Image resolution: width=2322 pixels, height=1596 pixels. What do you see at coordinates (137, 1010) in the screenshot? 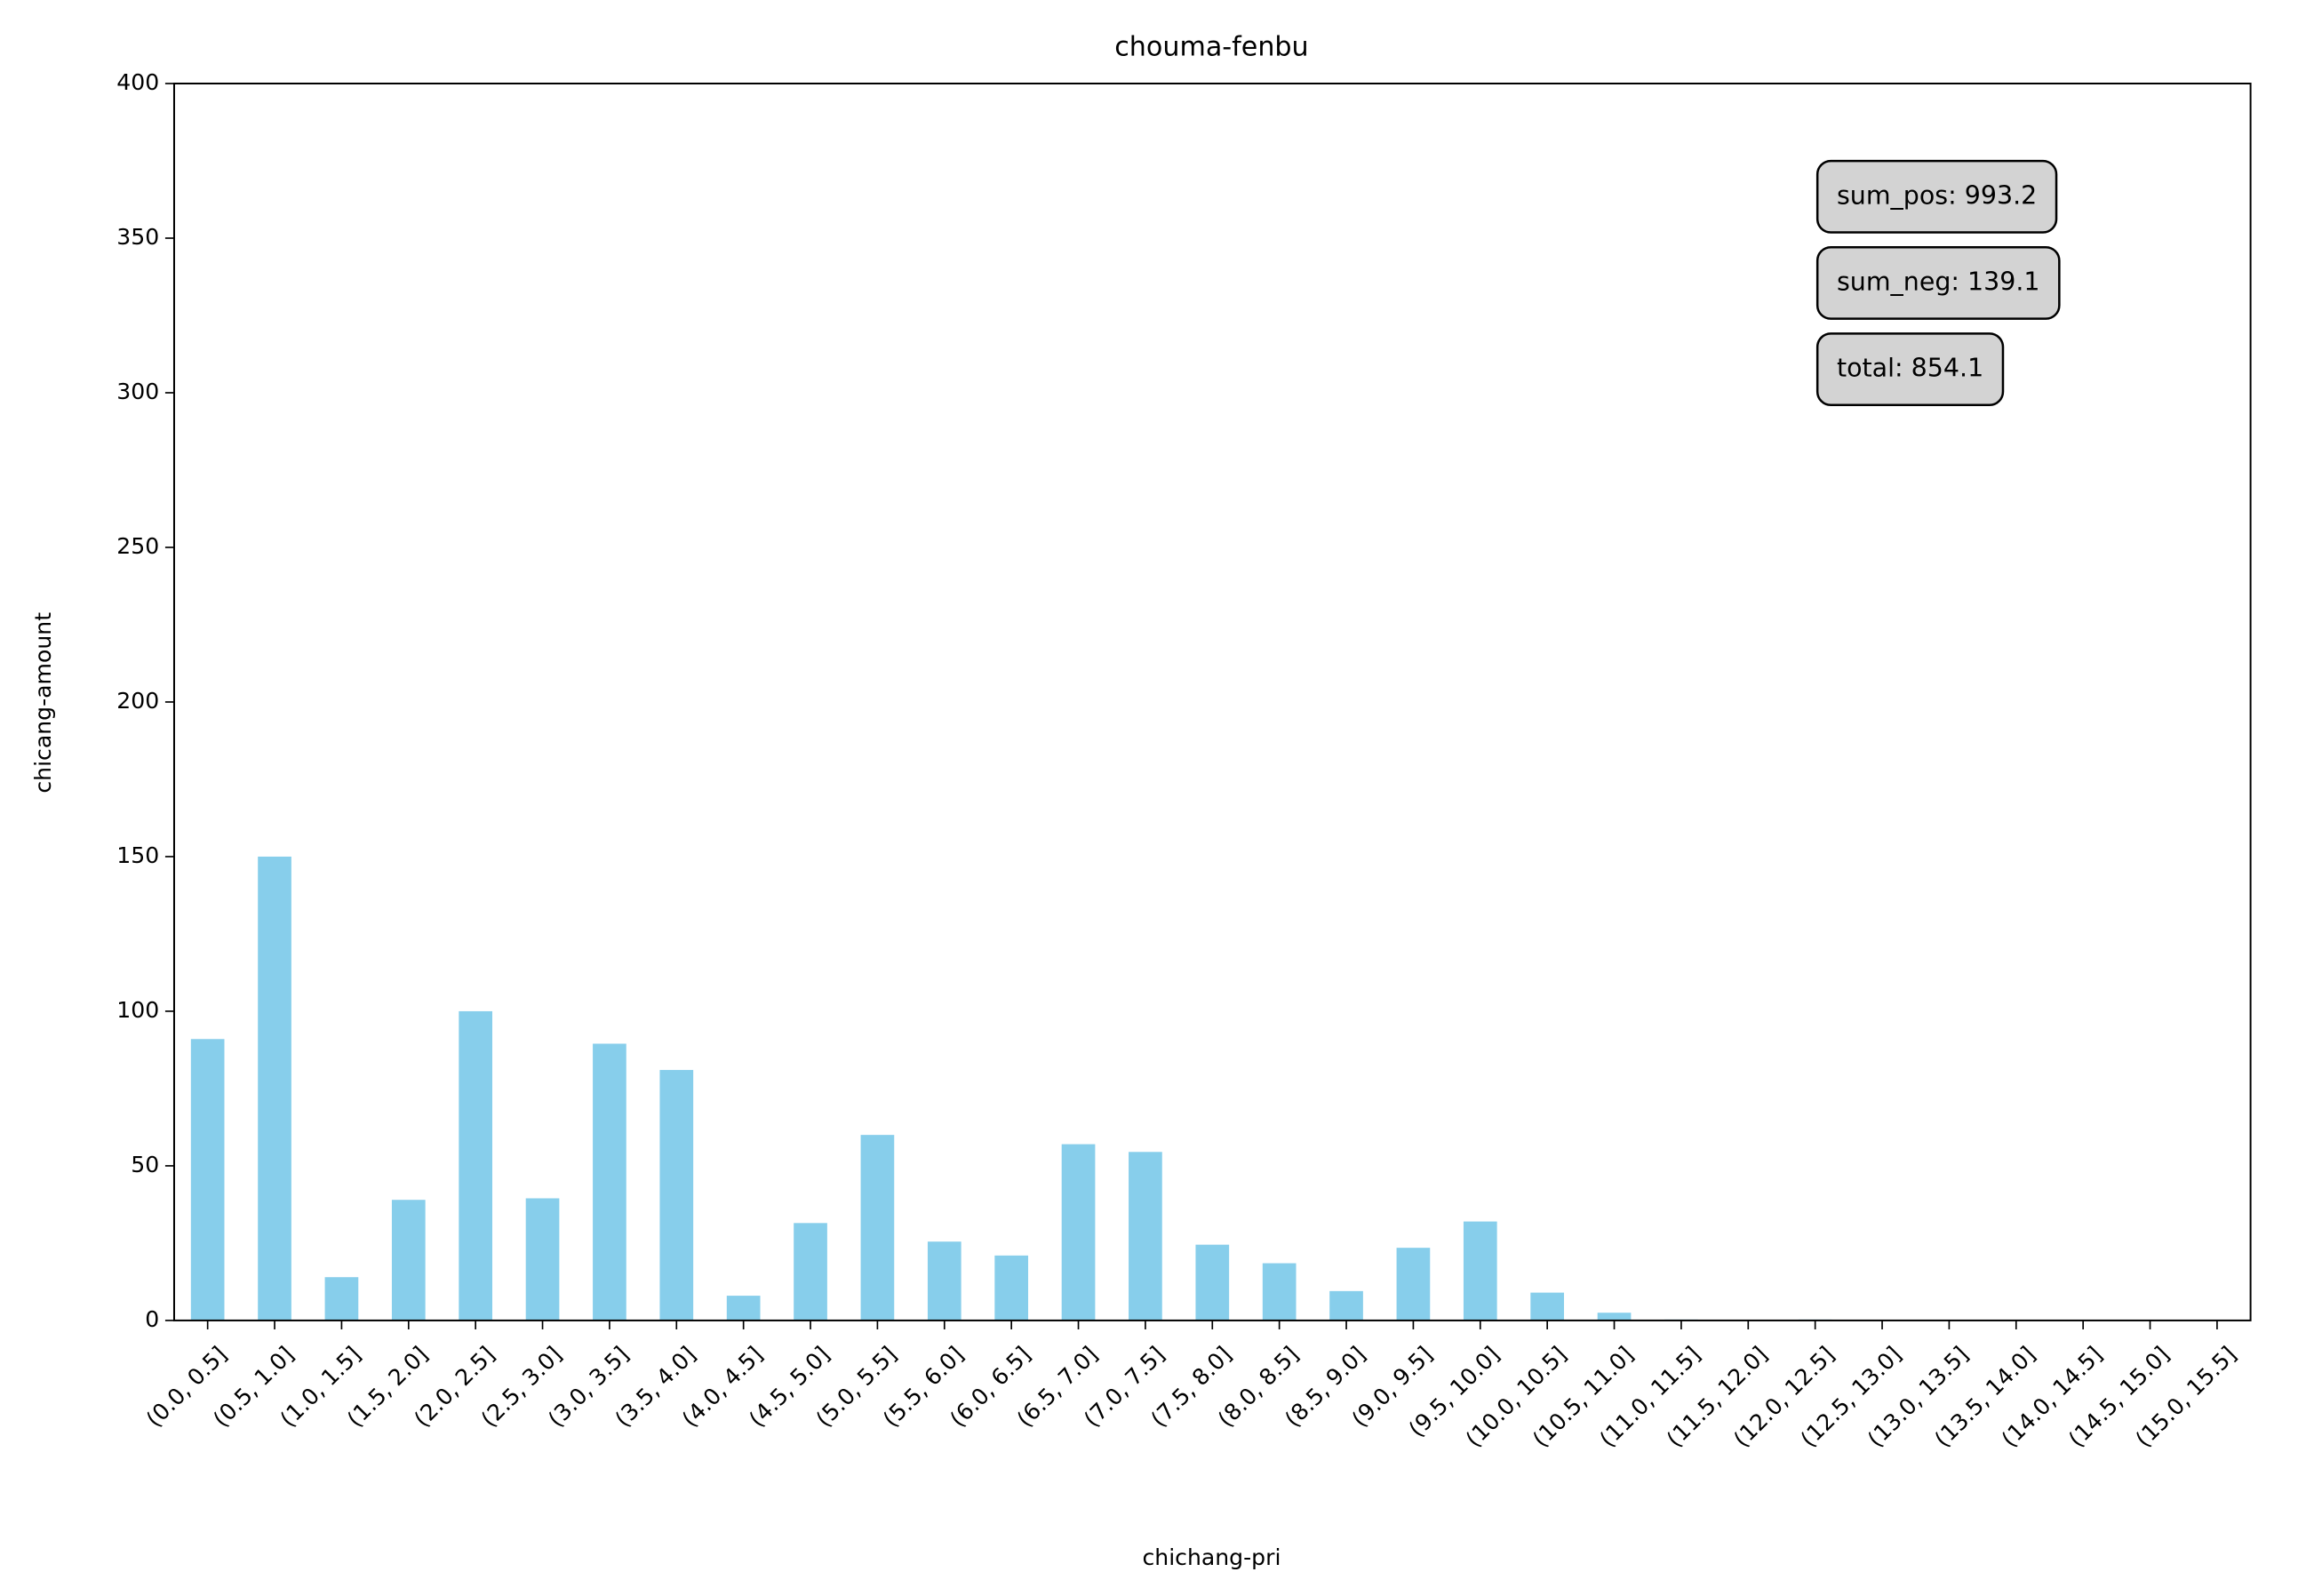
I see `y-tick-label: 100` at bounding box center [137, 1010].